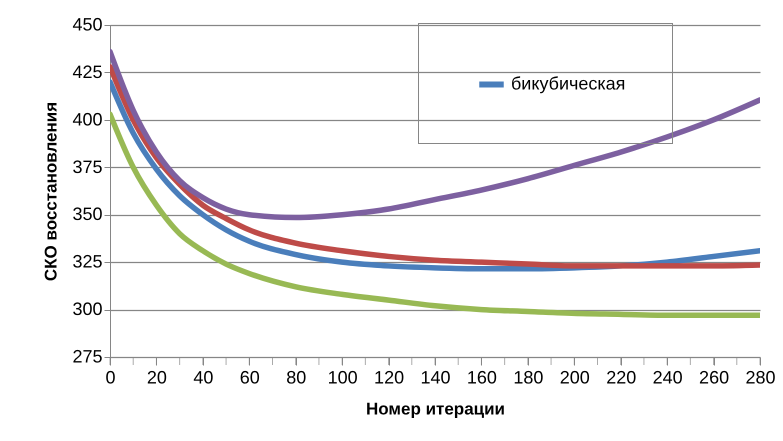 This screenshot has height=441, width=783. Describe the element at coordinates (87, 262) in the screenshot. I see `y-tick-label: 325` at that location.